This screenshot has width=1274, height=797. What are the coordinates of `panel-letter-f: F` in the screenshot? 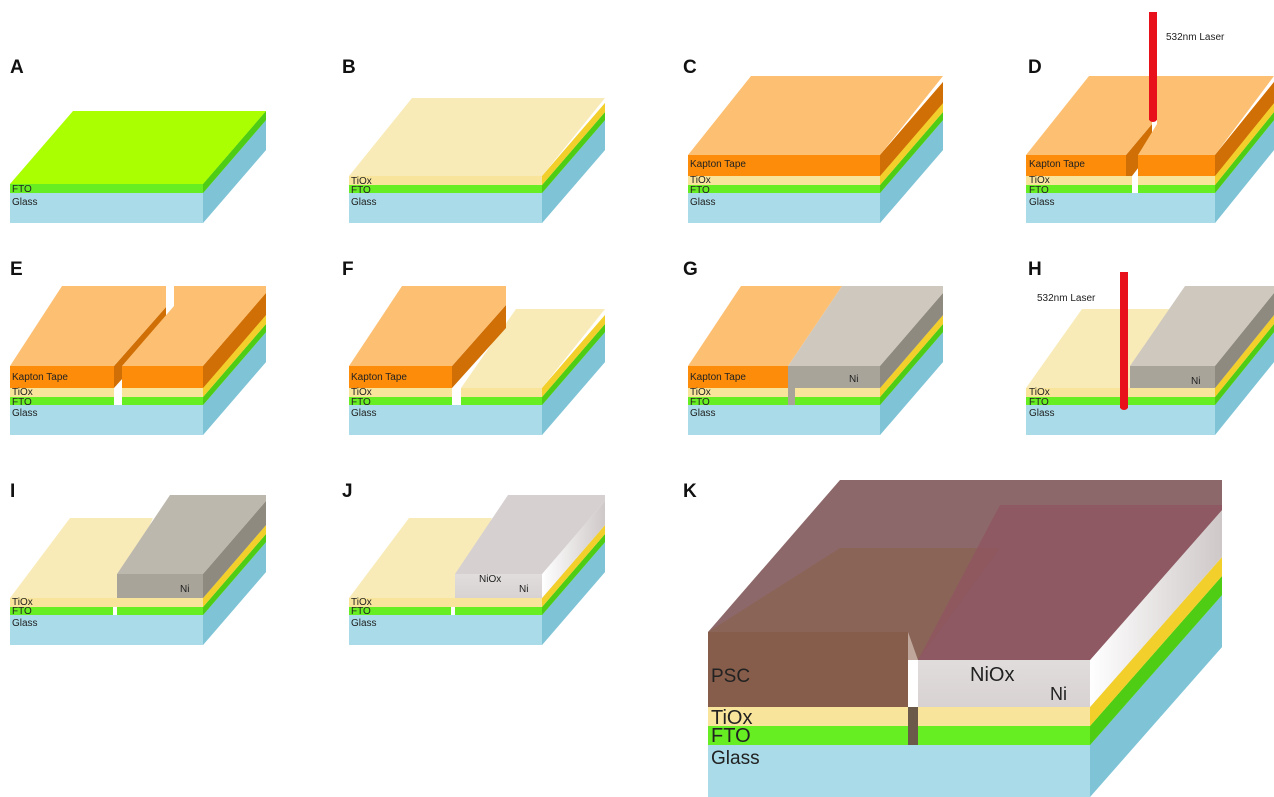 It's located at (348, 269).